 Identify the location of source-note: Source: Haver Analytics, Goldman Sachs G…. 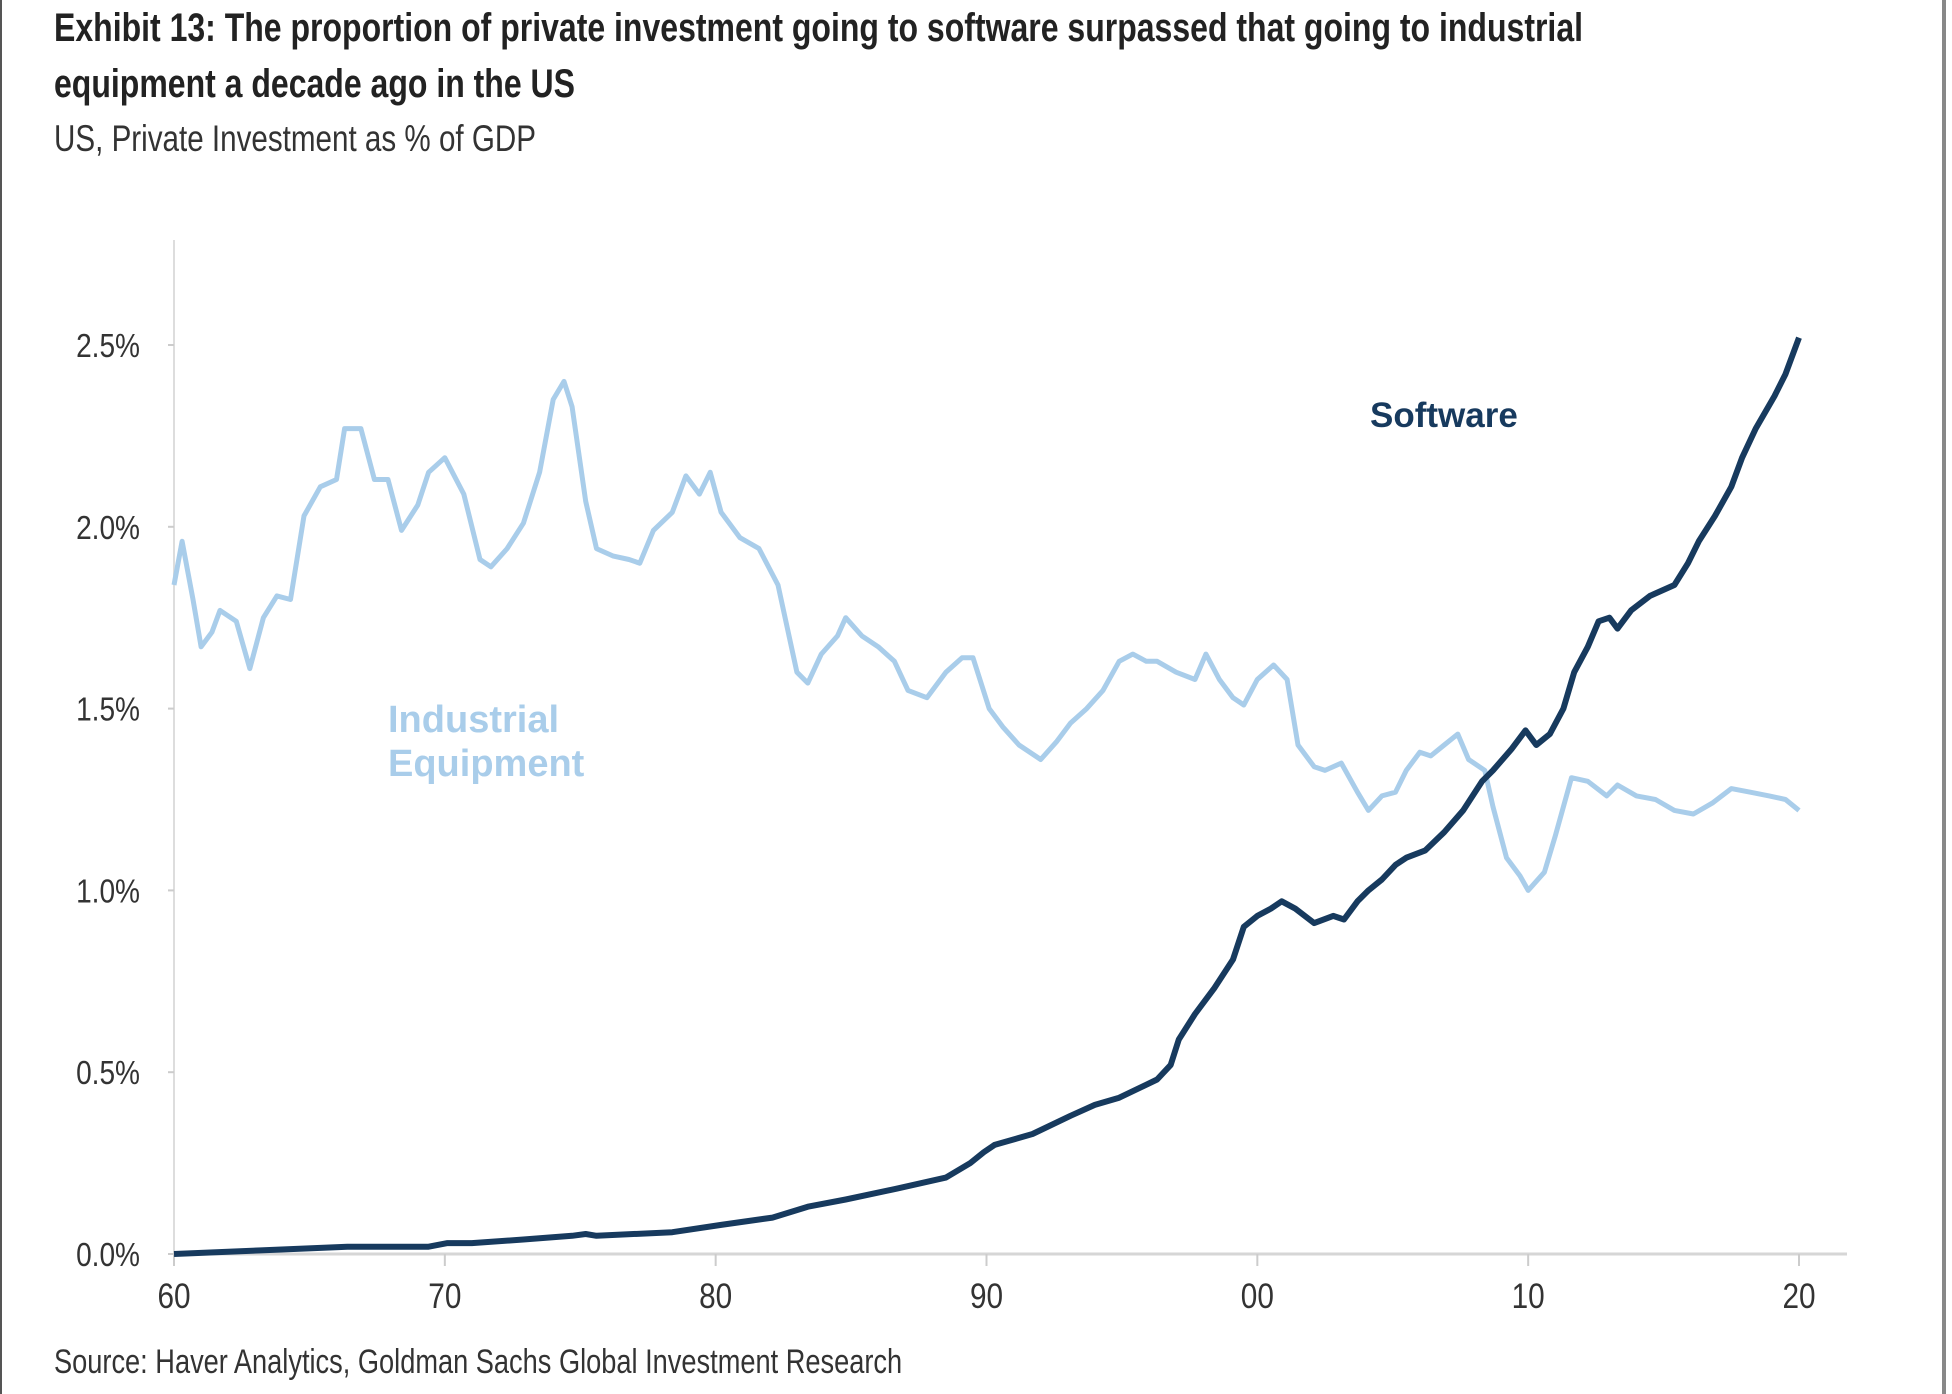
(478, 1362).